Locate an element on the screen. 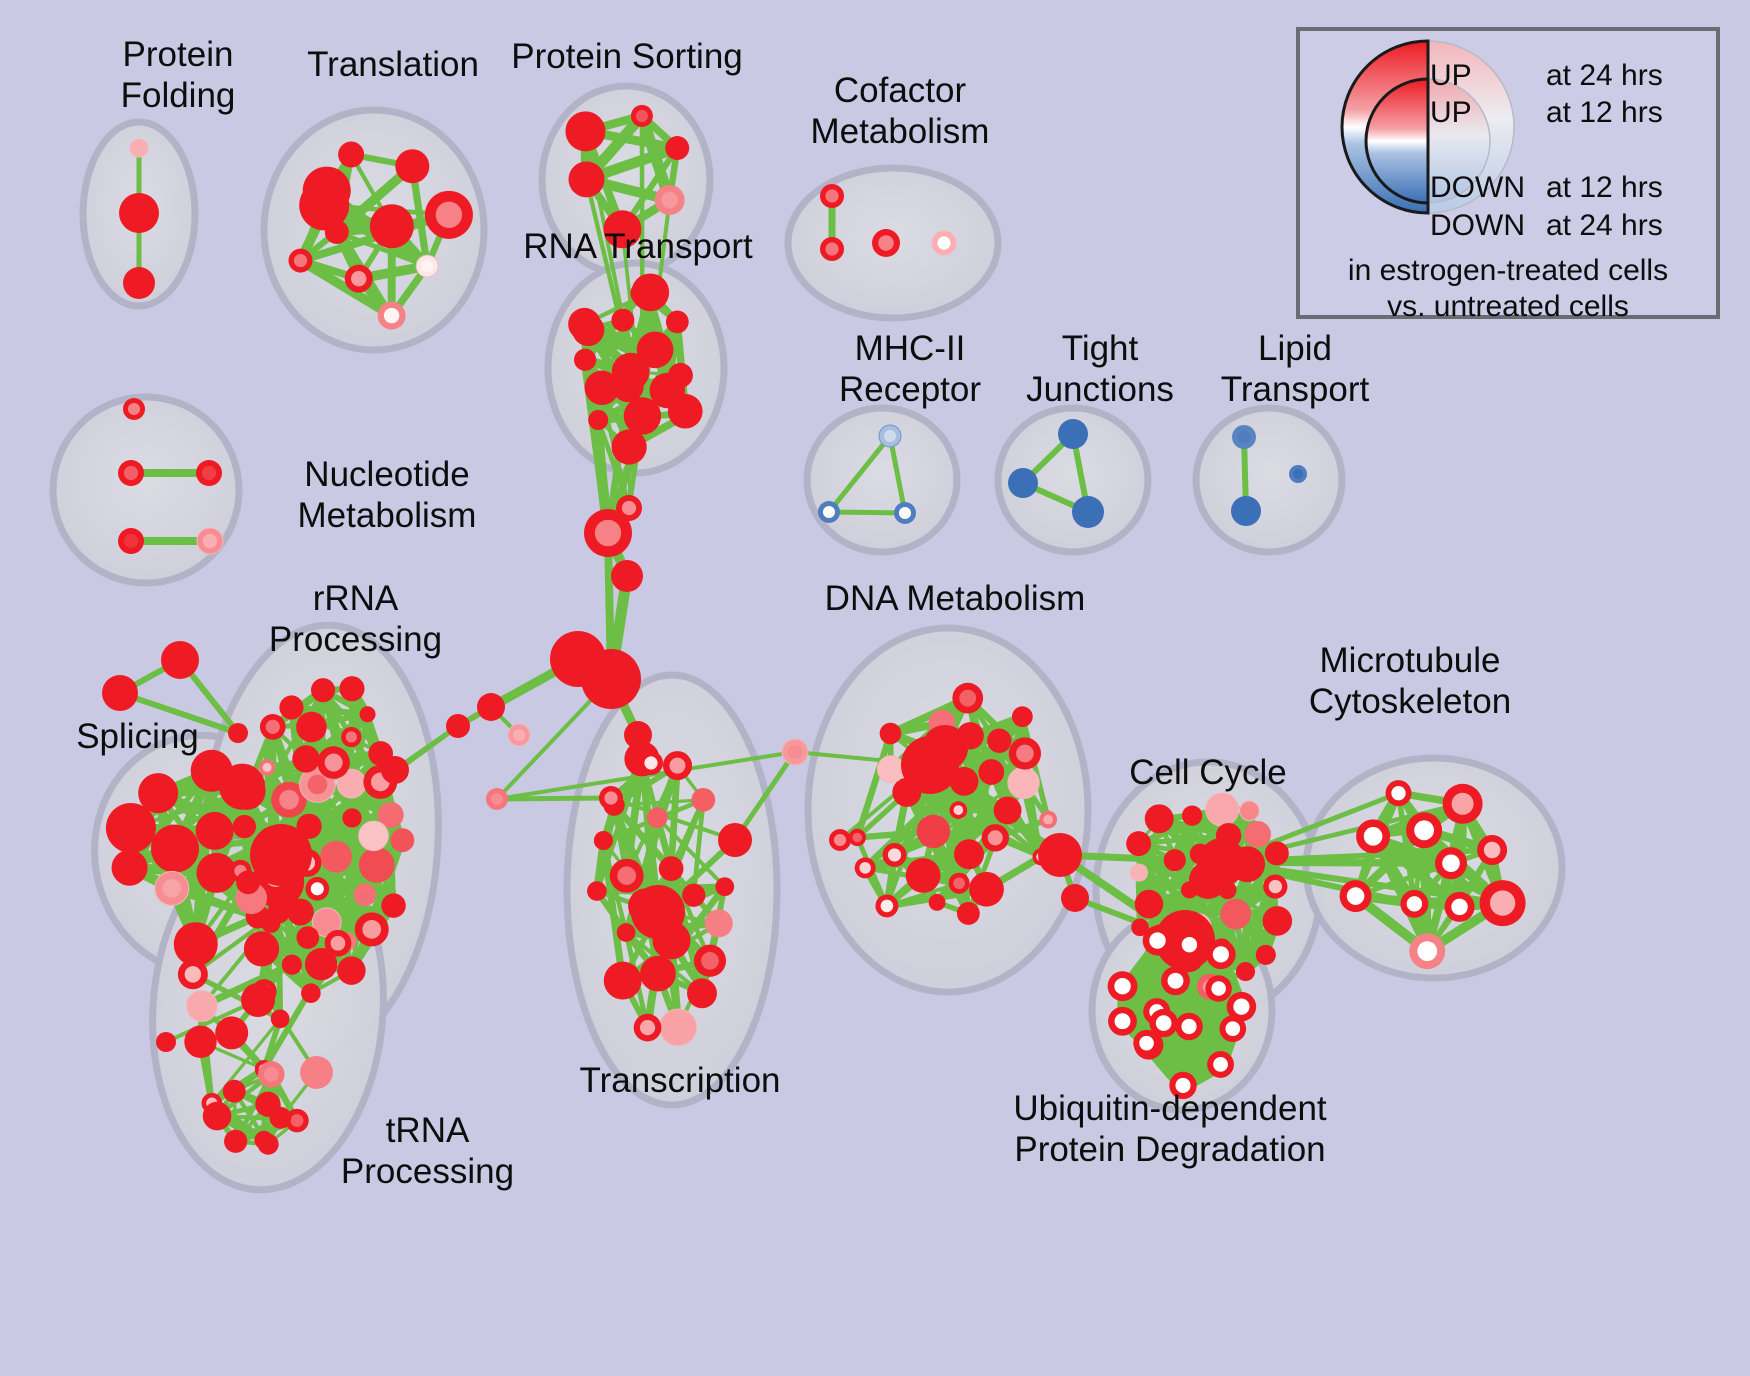 This screenshot has height=1376, width=1750. cluster-halo-nucleotide-metabolism is located at coordinates (146, 490).